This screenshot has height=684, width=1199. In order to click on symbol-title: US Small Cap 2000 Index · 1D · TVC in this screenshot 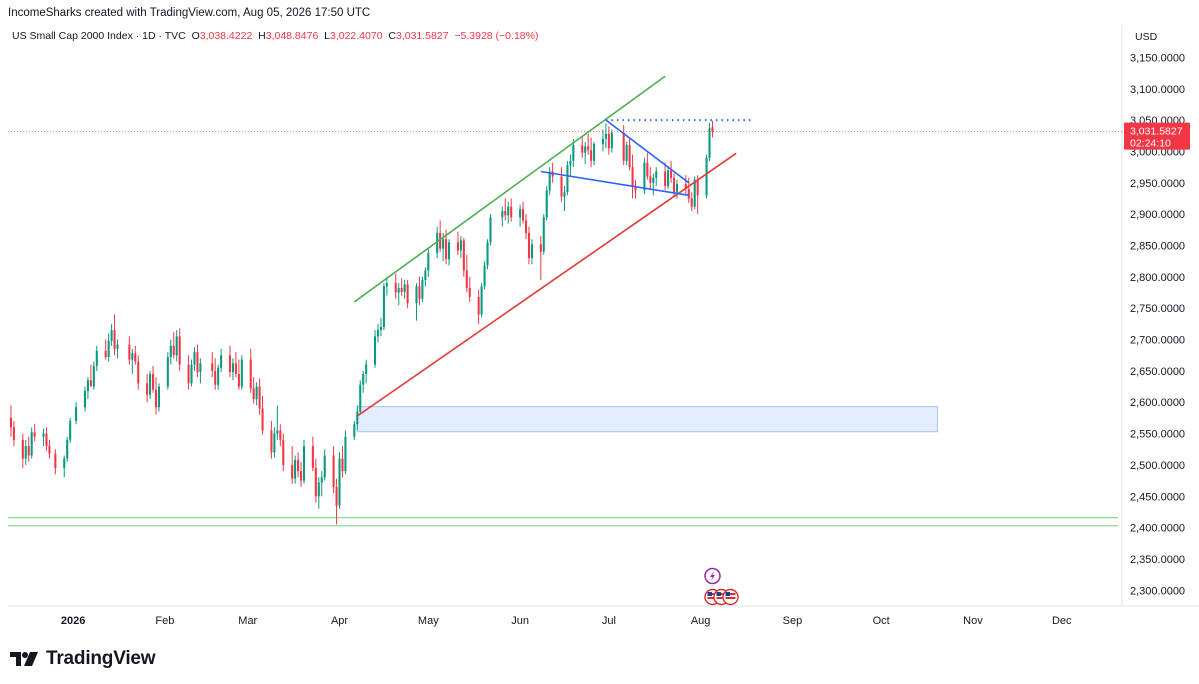, I will do `click(99, 36)`.